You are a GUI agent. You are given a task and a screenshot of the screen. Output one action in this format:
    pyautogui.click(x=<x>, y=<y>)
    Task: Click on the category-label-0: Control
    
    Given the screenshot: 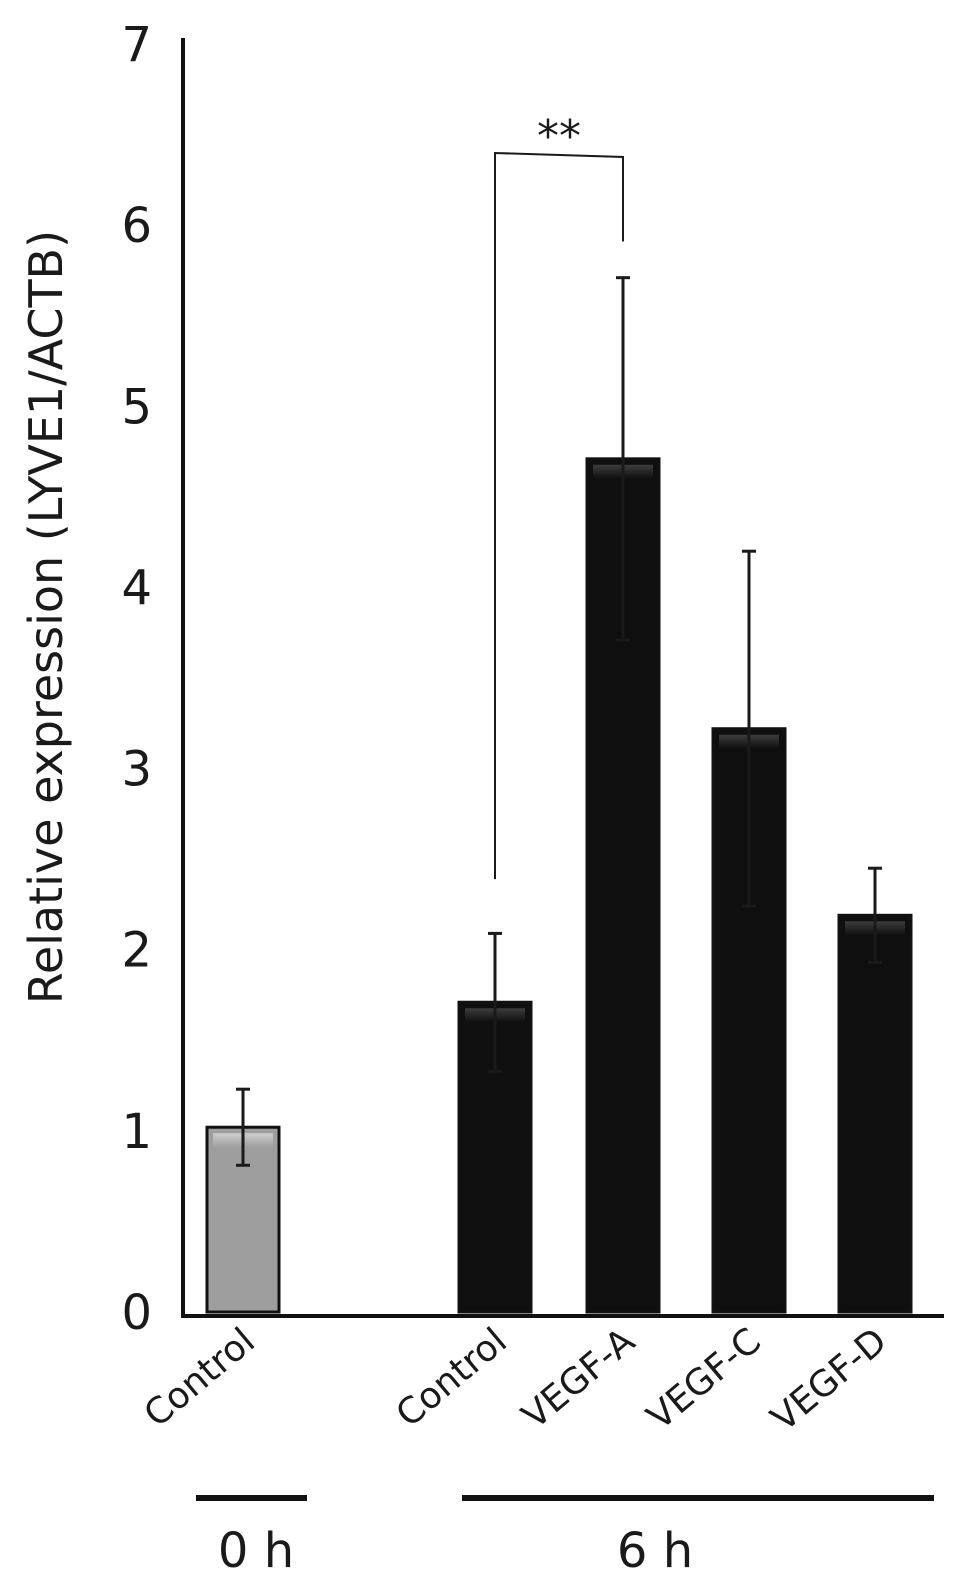 What is the action you would take?
    pyautogui.click(x=200, y=1377)
    